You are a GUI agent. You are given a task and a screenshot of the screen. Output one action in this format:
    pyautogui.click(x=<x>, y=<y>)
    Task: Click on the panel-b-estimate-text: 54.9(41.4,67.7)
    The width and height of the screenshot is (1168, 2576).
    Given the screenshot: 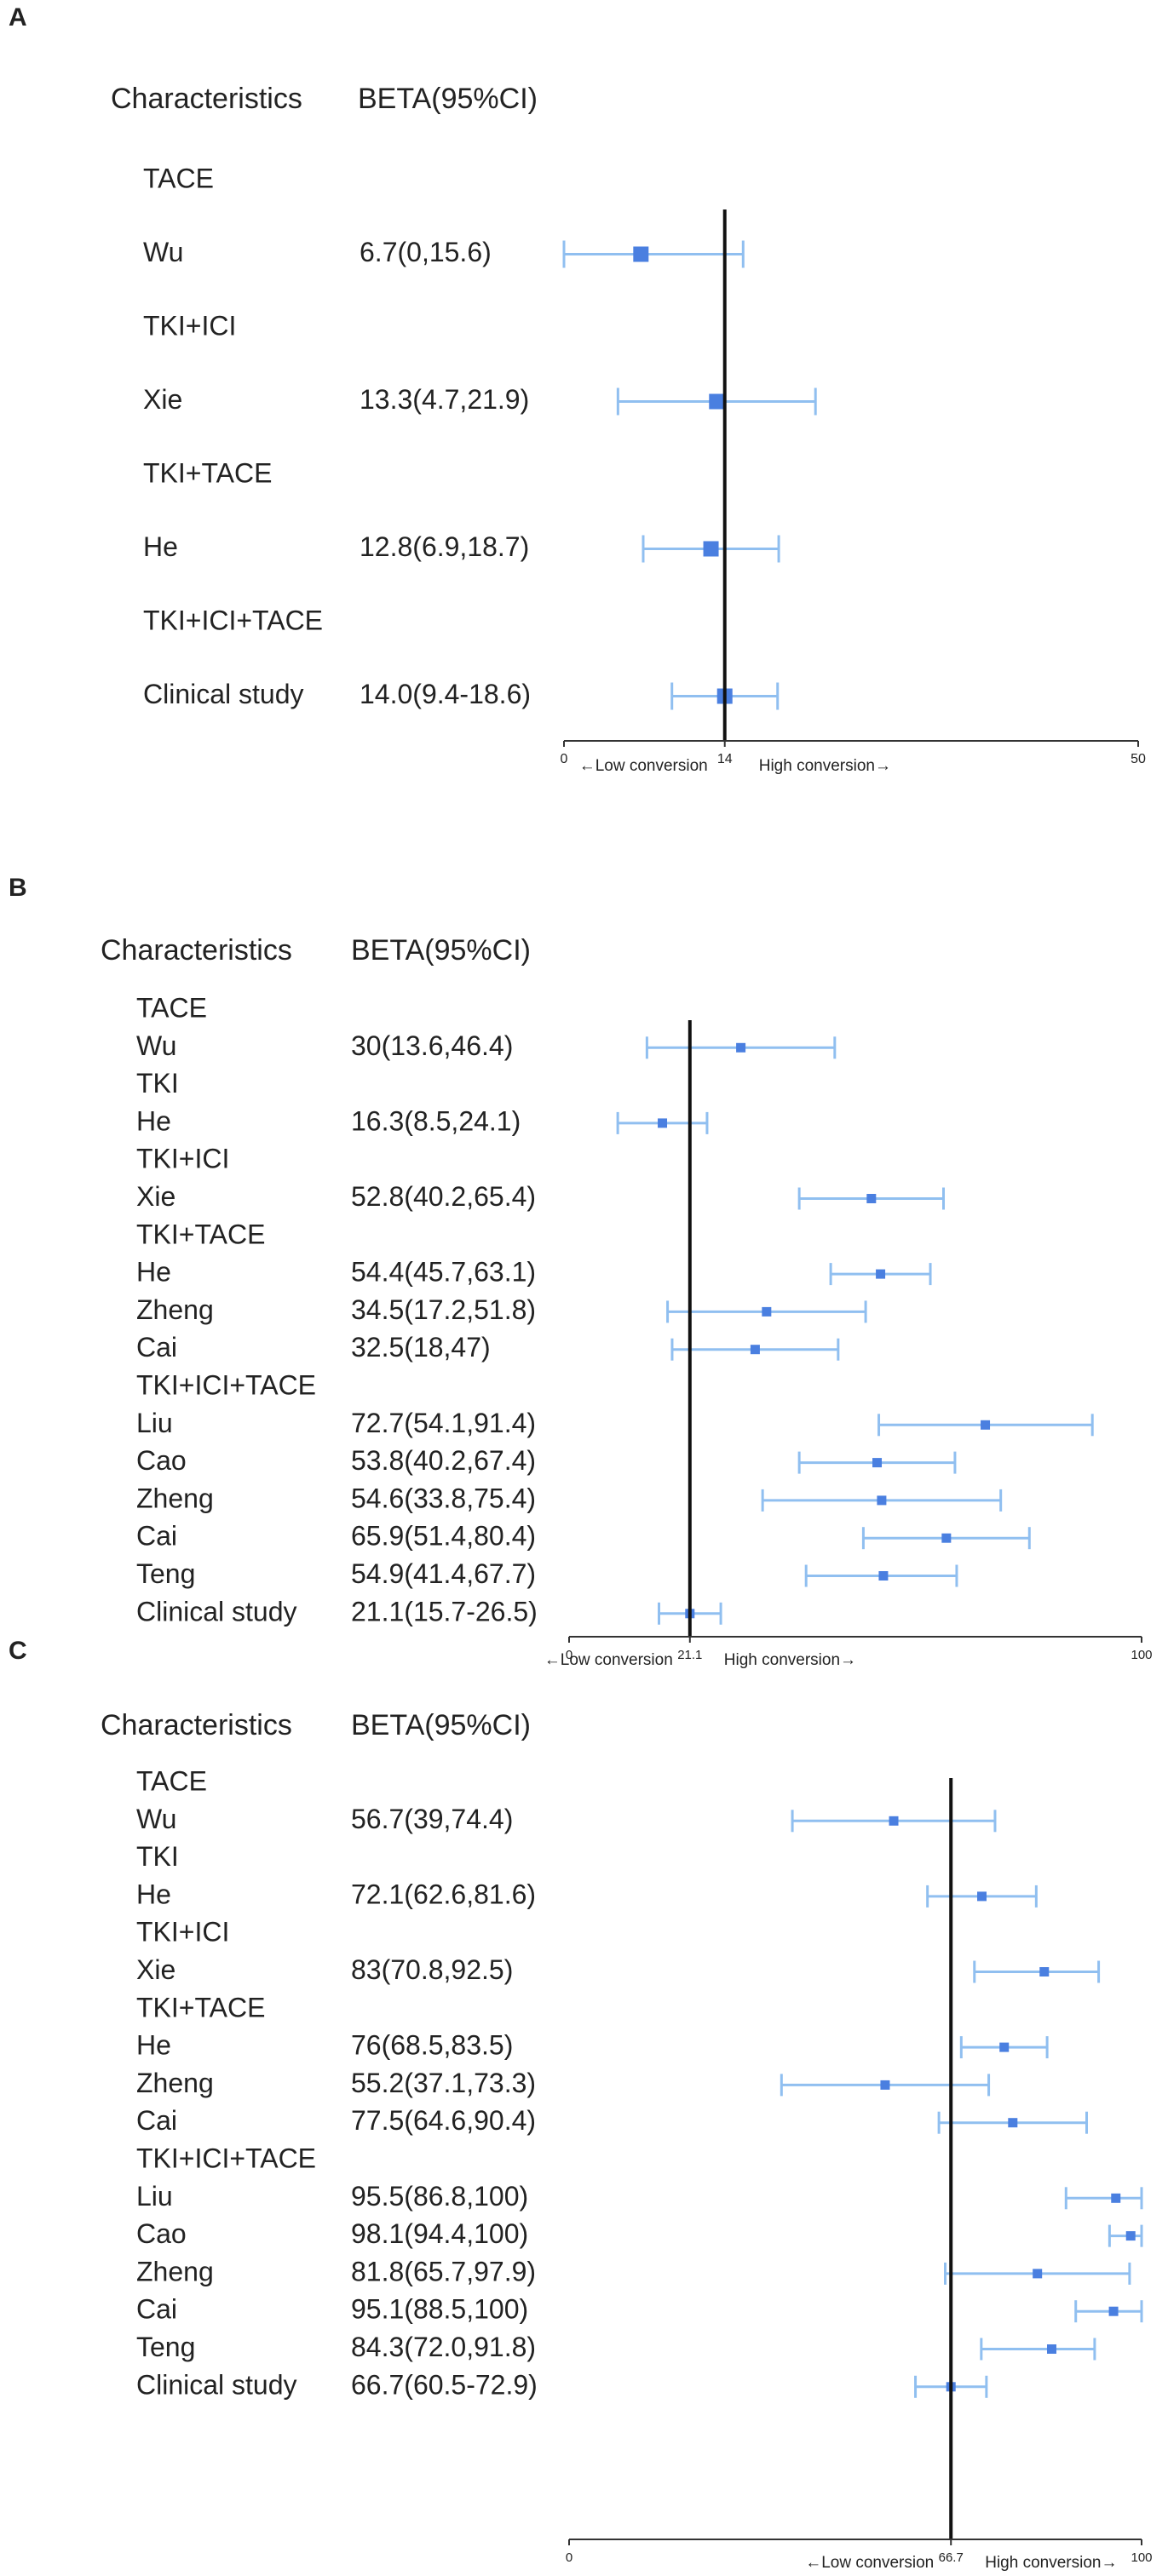 What is the action you would take?
    pyautogui.click(x=443, y=1573)
    